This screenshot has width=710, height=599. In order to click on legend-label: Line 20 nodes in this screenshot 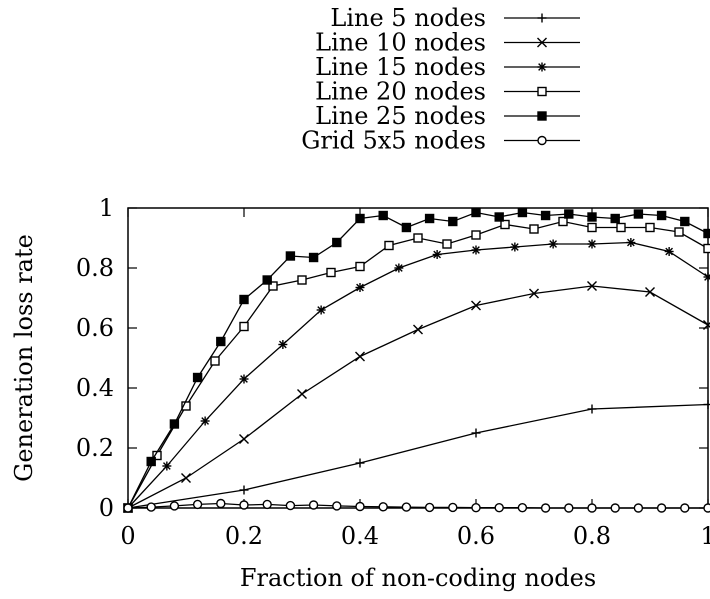, I will do `click(400, 92)`.